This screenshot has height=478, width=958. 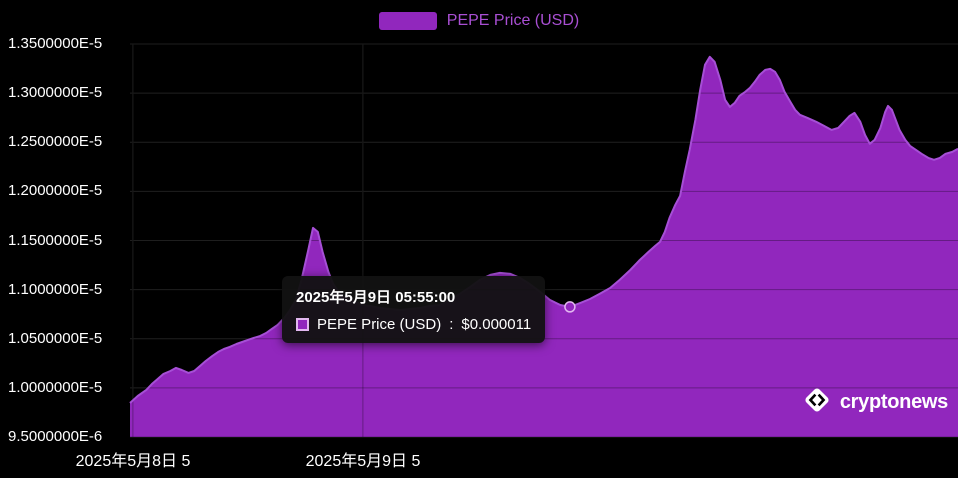 I want to click on tooltip-series-marker-icon, so click(x=302, y=324).